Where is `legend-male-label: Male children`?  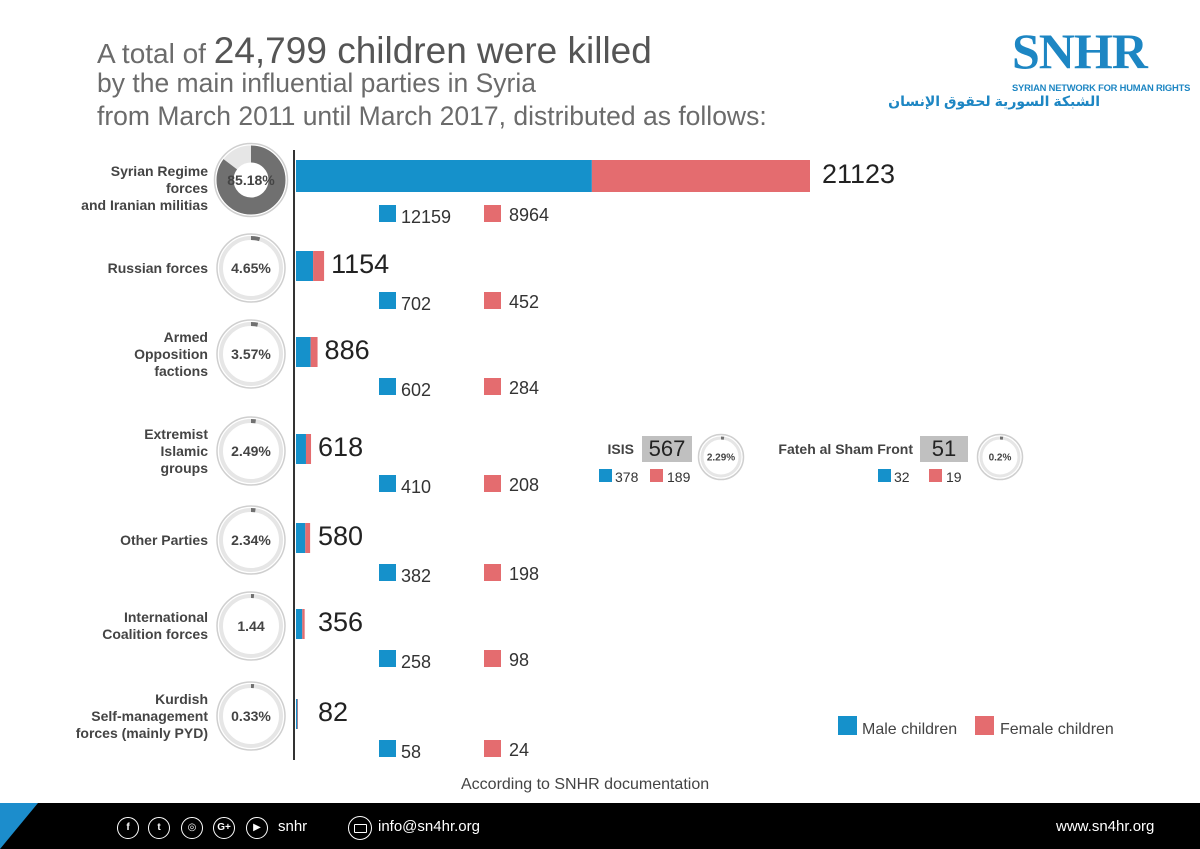 legend-male-label: Male children is located at coordinates (910, 729).